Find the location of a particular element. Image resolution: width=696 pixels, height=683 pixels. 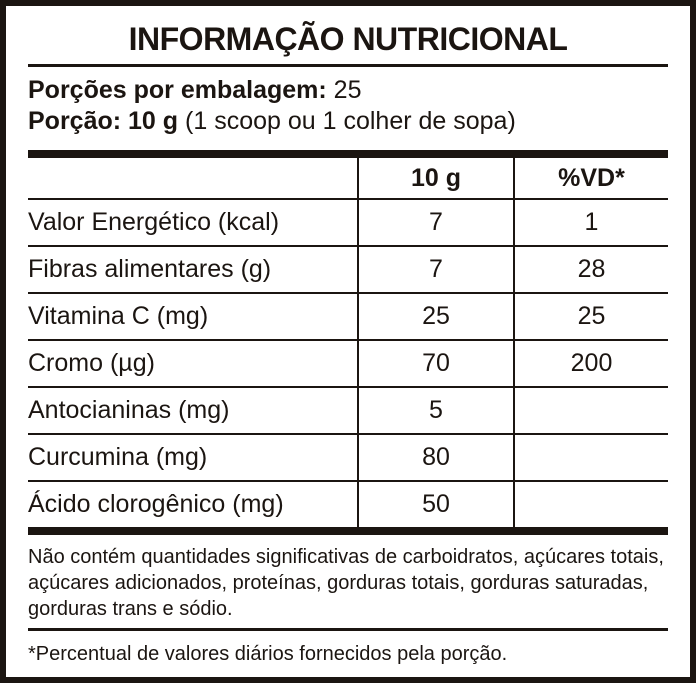

dv-cell: 200 is located at coordinates (590, 363).